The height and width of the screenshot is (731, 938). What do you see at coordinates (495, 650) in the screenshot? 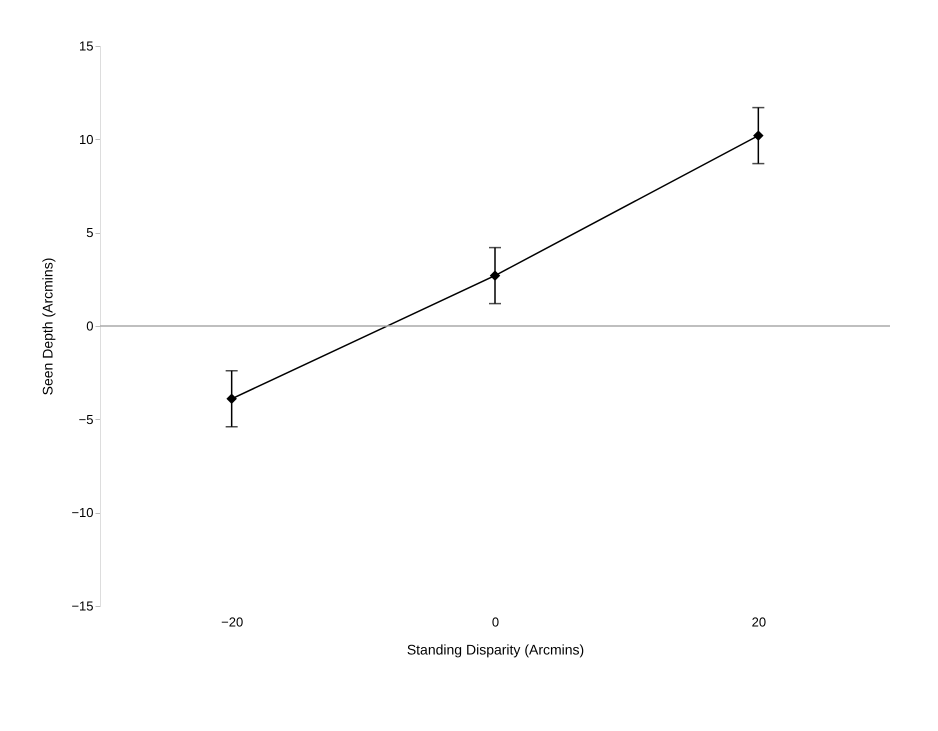
I see `x-axis-title: Standing Disparity (Arcmins)` at bounding box center [495, 650].